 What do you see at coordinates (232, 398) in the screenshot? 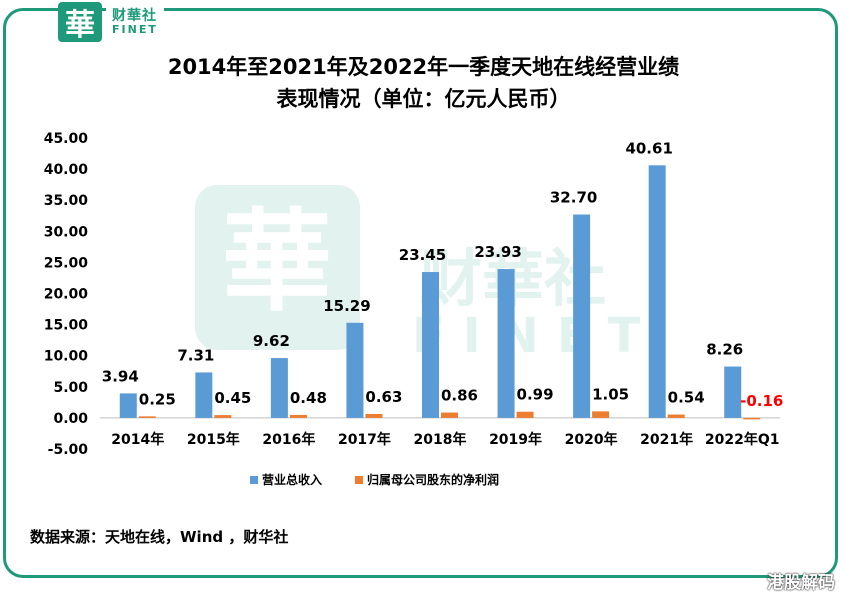
I see `data-label-profit: 0.45` at bounding box center [232, 398].